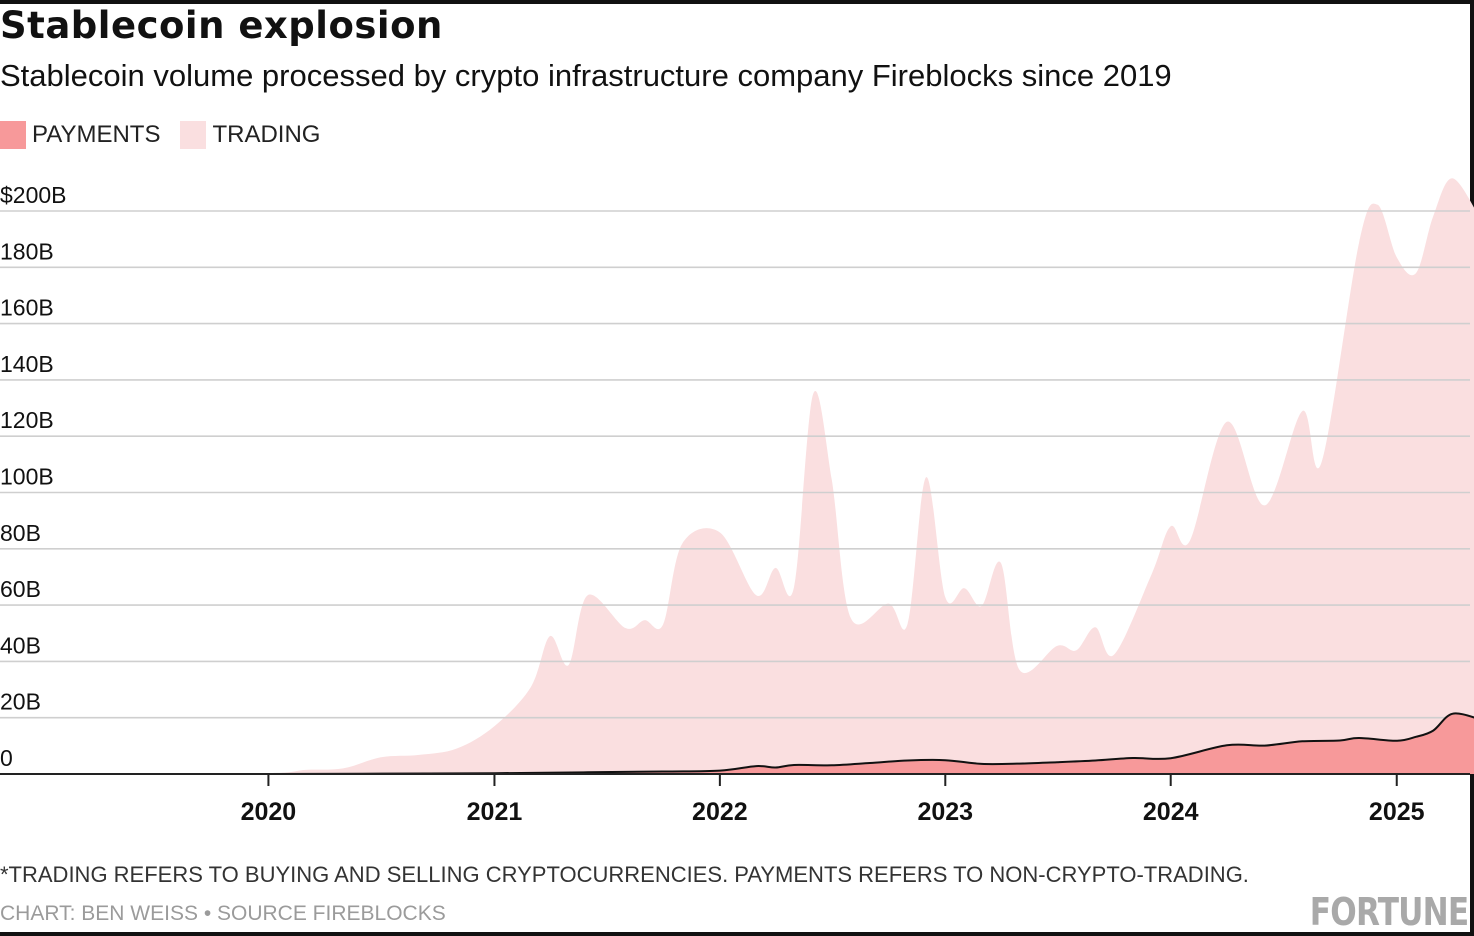 Image resolution: width=1474 pixels, height=936 pixels. Describe the element at coordinates (170, 135) in the screenshot. I see `legend: PAYMENTS TRADING` at that location.